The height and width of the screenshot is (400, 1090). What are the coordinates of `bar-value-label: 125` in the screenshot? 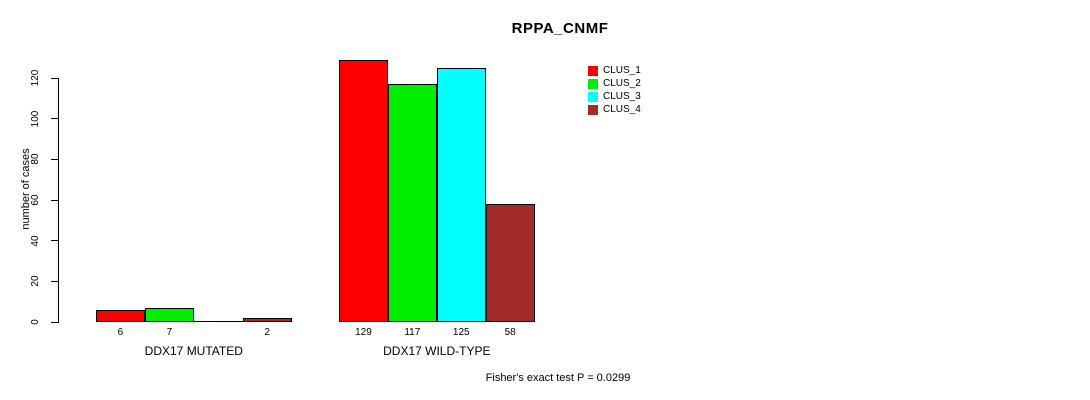 It's located at (461, 332).